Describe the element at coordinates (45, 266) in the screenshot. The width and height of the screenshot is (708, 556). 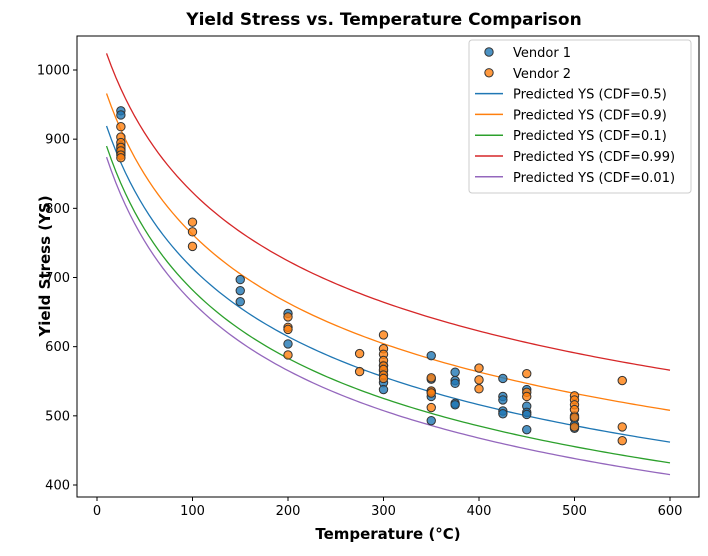
I see `y-axis-label: Yield Stress (YS)` at that location.